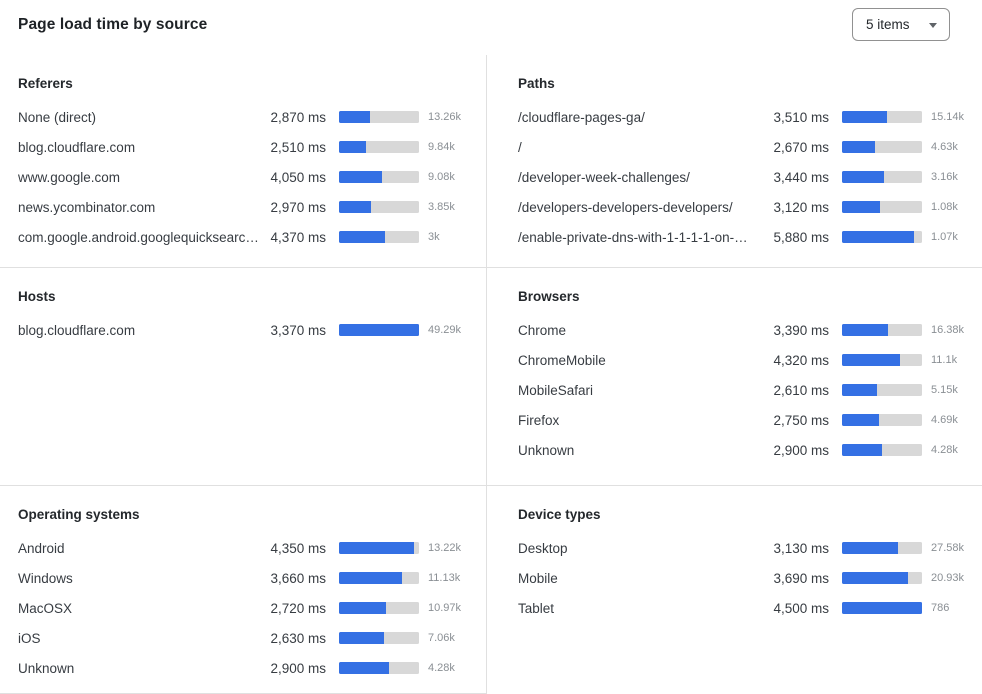 The image size is (982, 694). I want to click on page-title: Page load time by source, so click(113, 24).